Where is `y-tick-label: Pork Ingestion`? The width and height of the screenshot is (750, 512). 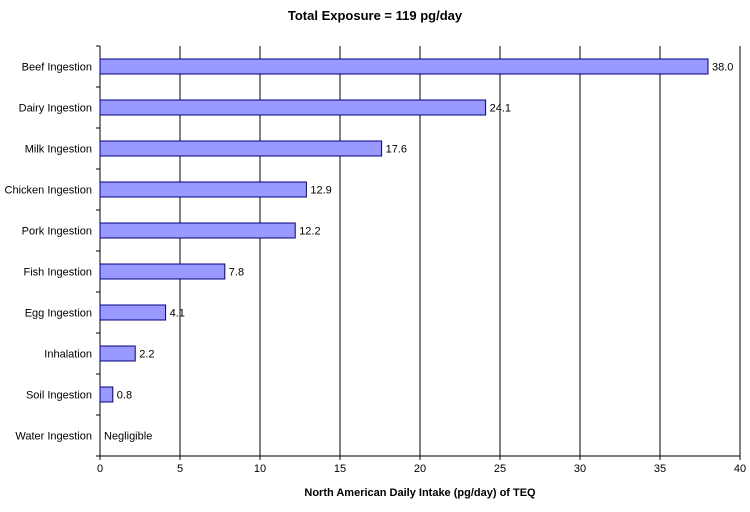 y-tick-label: Pork Ingestion is located at coordinates (57, 232).